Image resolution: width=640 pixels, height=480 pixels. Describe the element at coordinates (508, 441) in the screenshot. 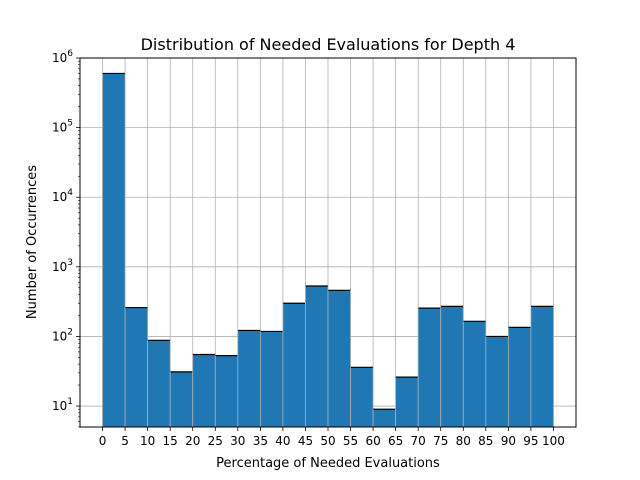

I see `x-tick-label: 90` at that location.